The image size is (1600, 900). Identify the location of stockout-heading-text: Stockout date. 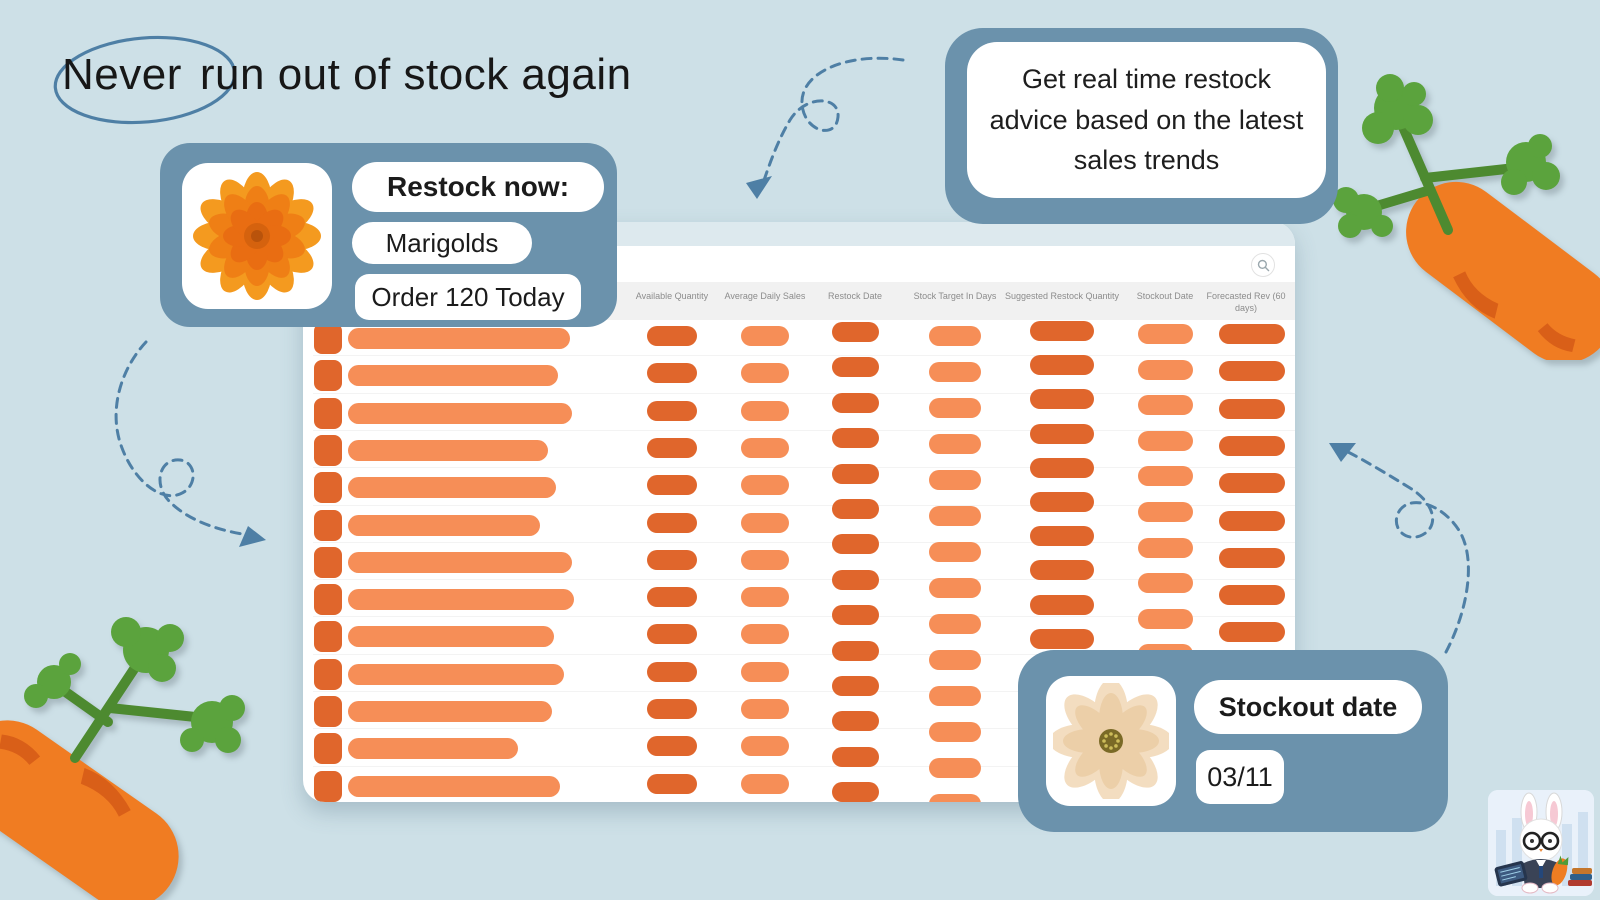
(1308, 706).